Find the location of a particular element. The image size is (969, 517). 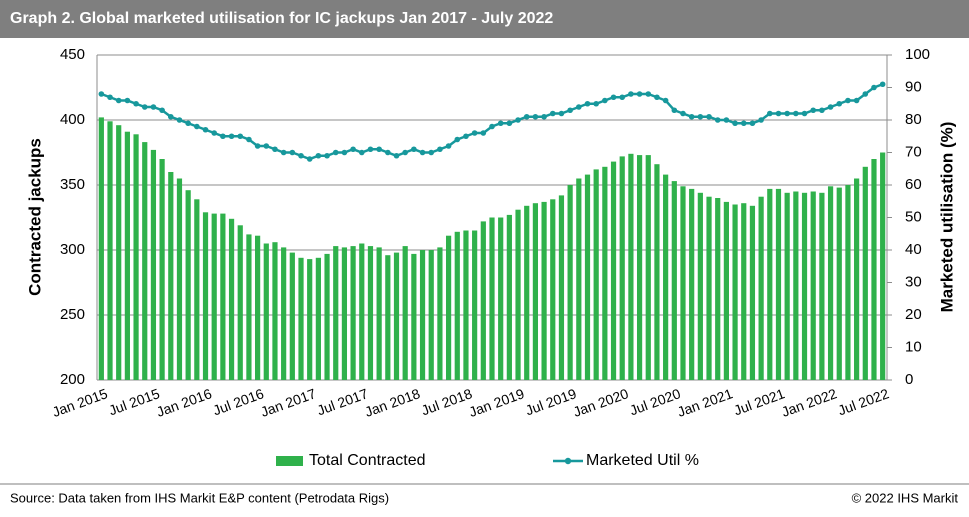

y2-tick-label: 50 is located at coordinates (913, 216).